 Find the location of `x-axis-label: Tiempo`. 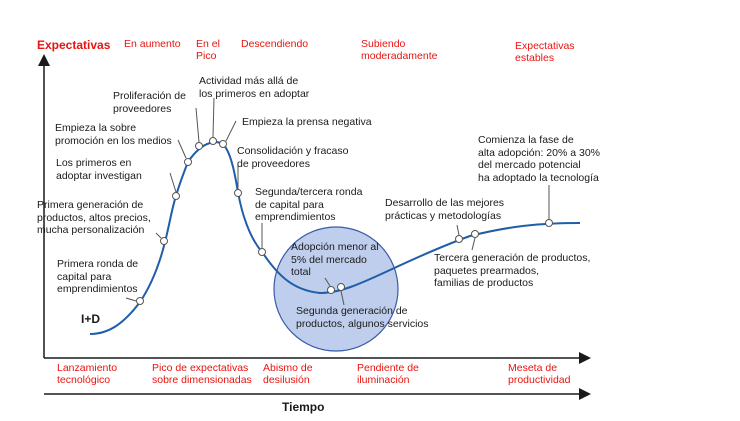

x-axis-label: Tiempo is located at coordinates (303, 407).